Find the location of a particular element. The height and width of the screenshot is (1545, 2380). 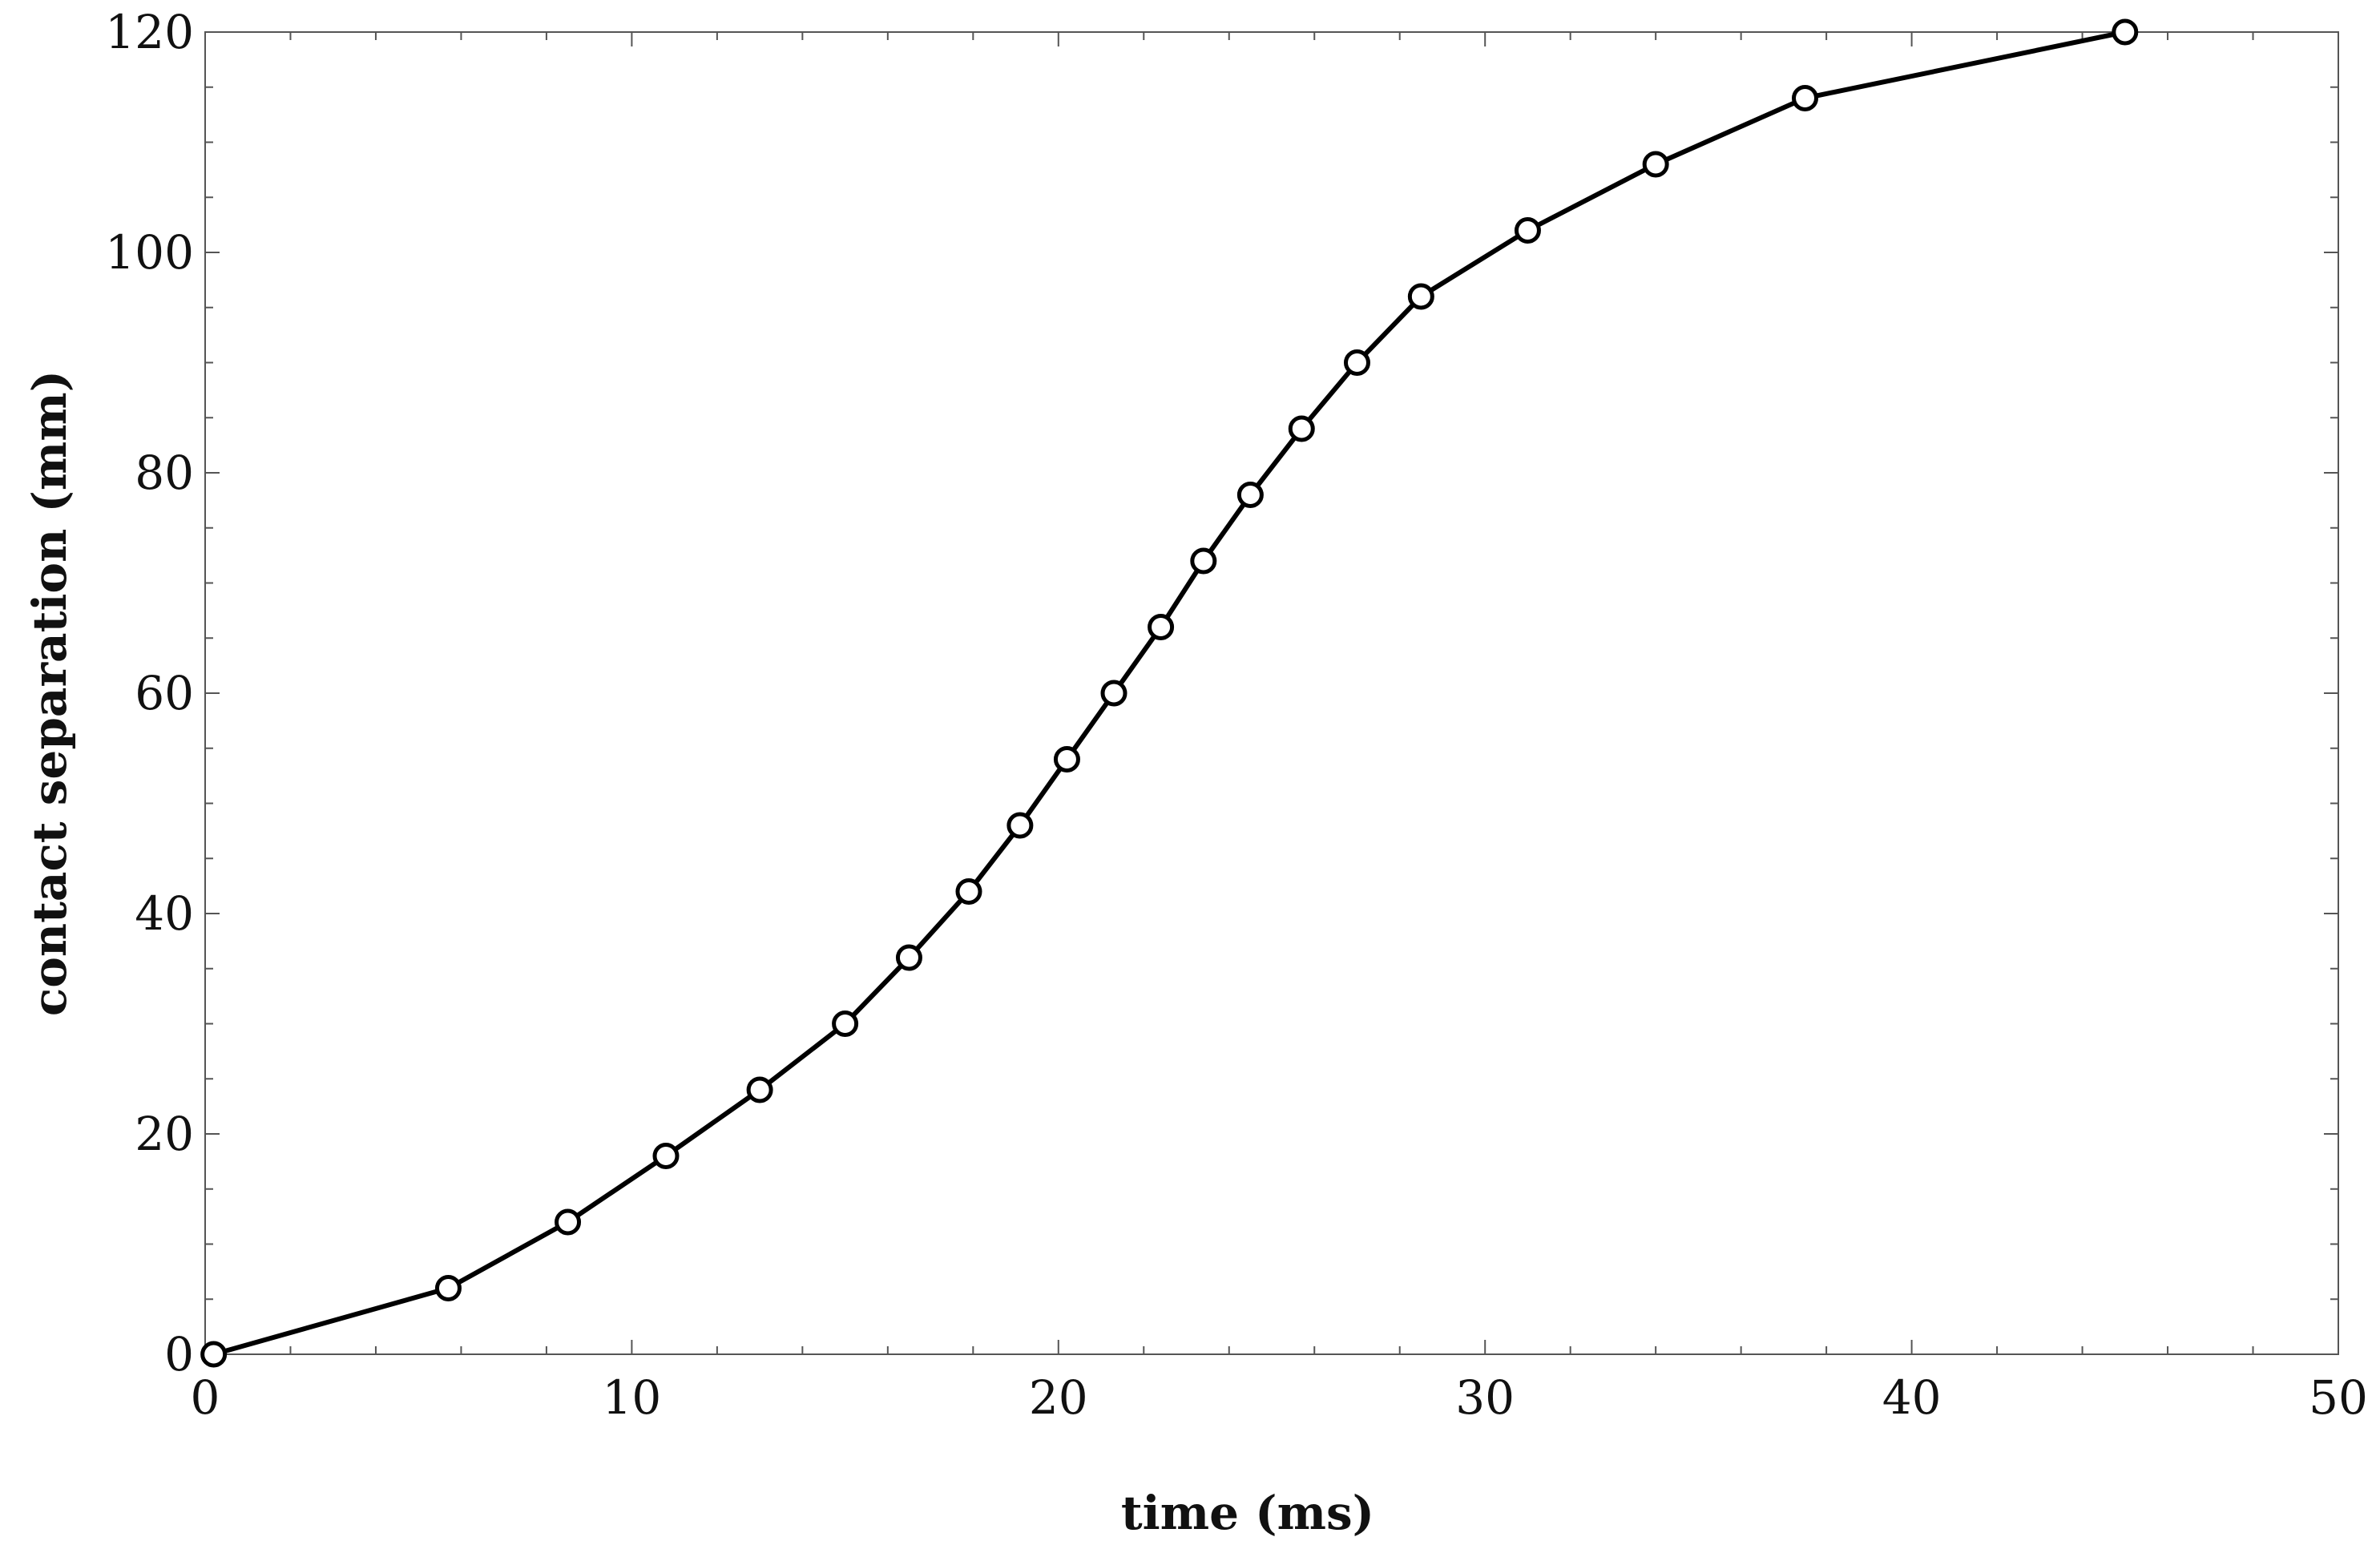

x-tick-label: 40 is located at coordinates (1912, 1397).